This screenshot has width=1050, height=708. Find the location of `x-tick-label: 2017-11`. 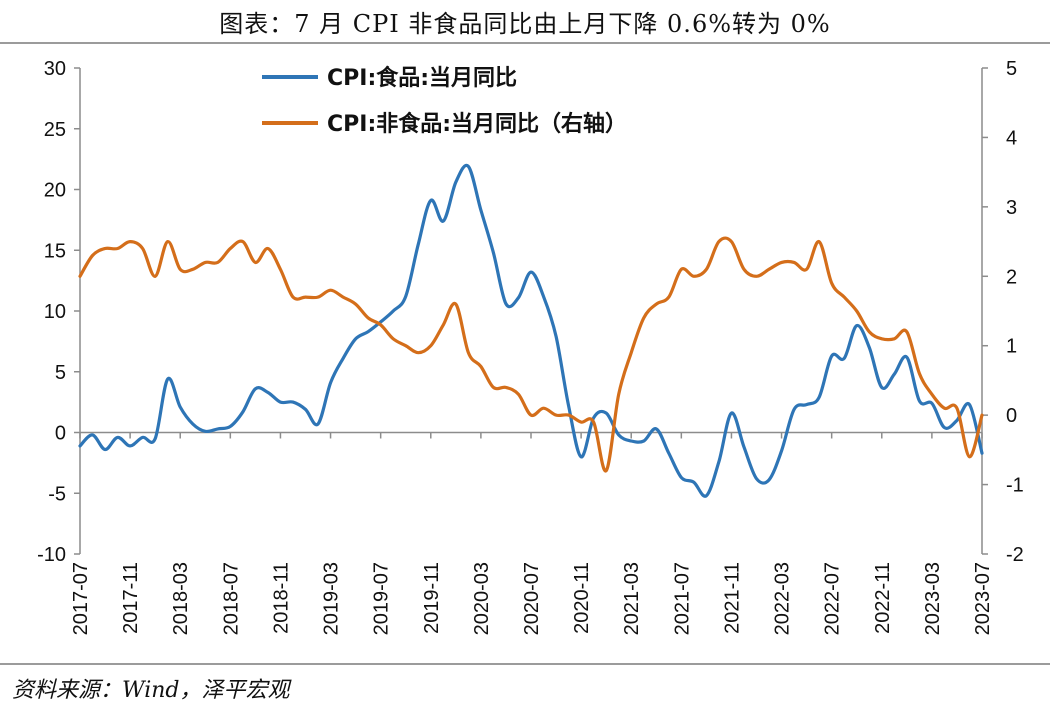

x-tick-label: 2017-11 is located at coordinates (131, 598).